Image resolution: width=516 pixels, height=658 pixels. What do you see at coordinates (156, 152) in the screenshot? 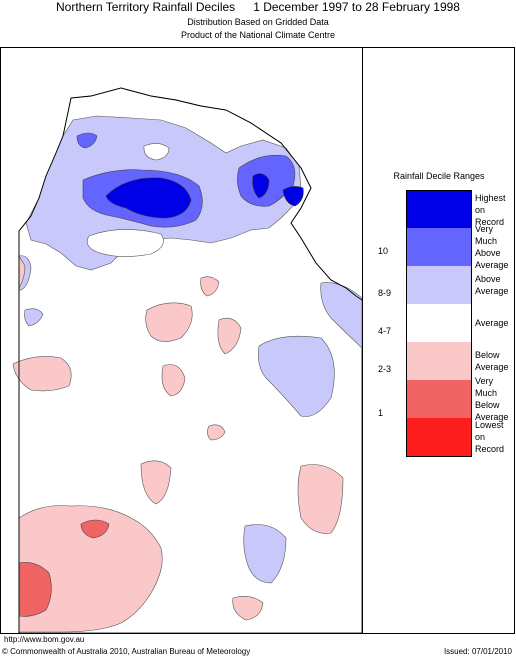
I see `average-hole-small` at bounding box center [156, 152].